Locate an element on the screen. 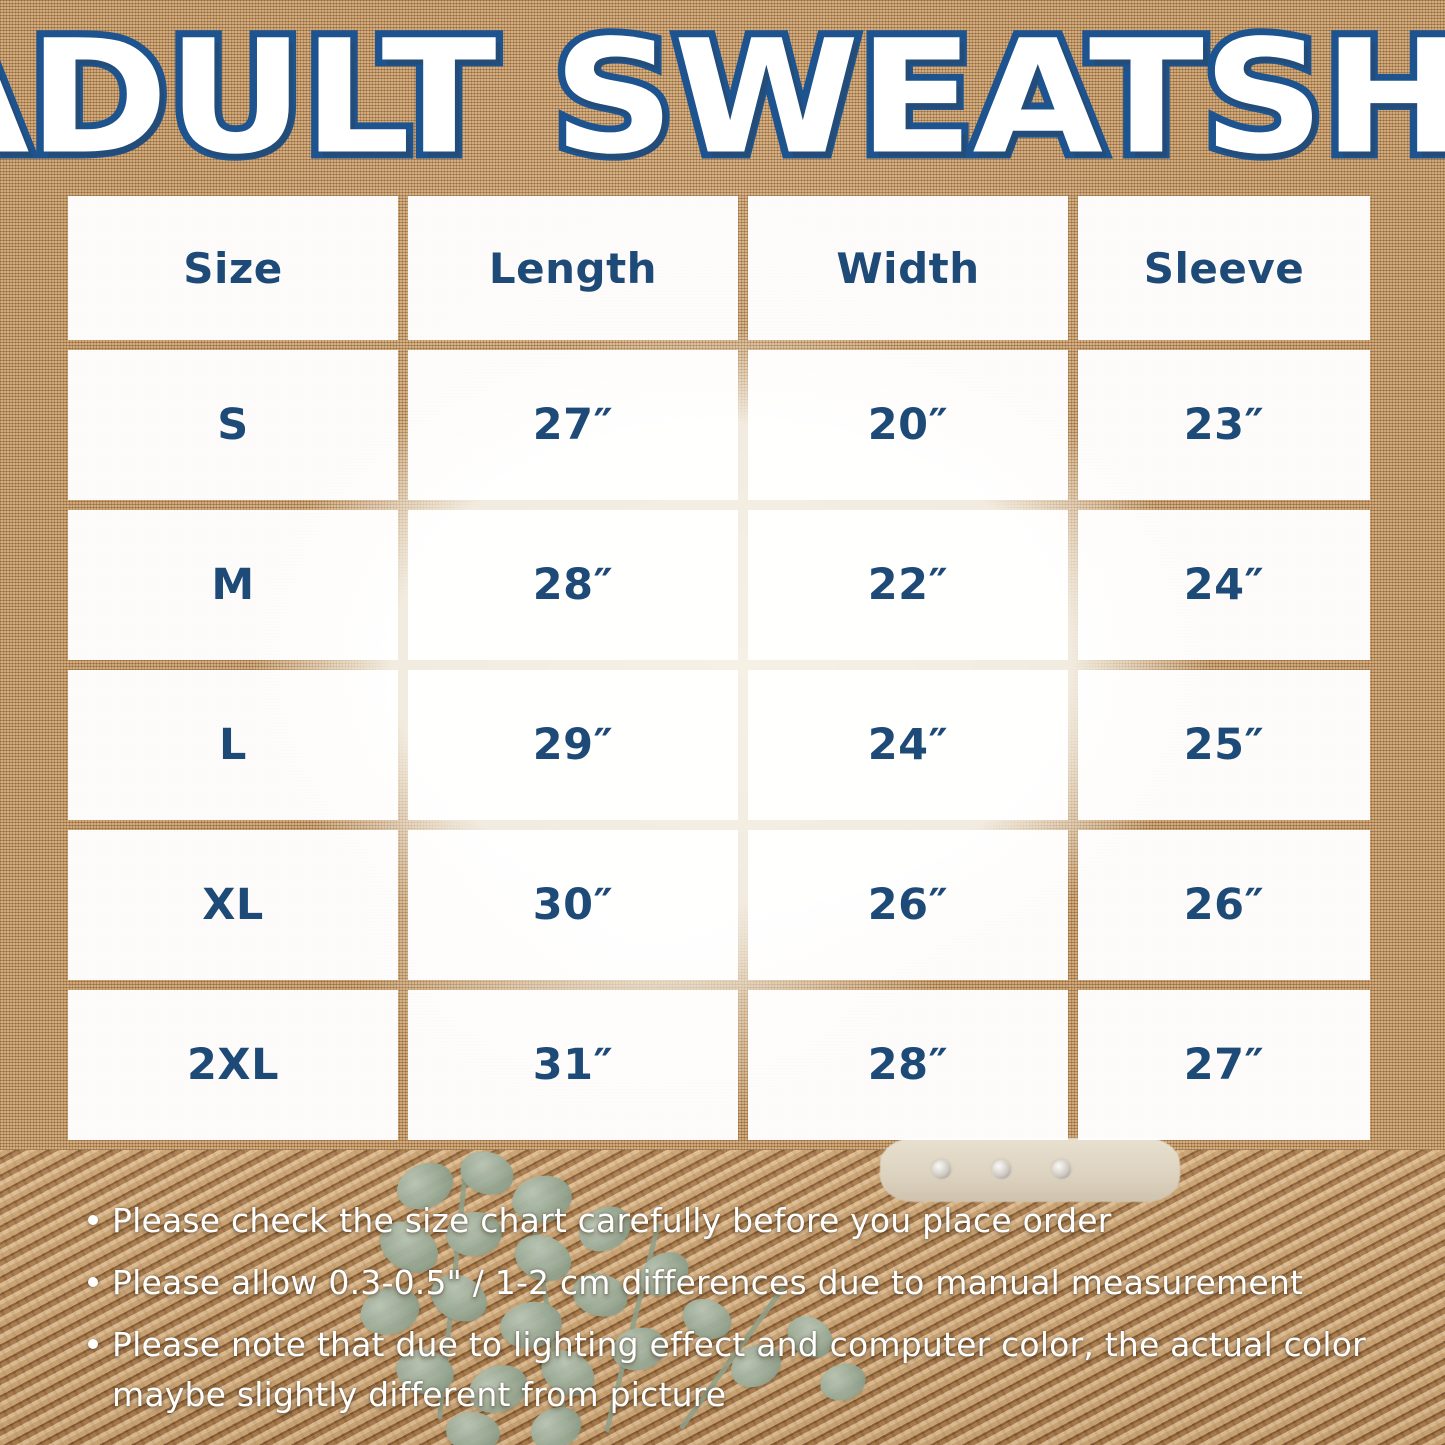  cell-sleeve: 27″ is located at coordinates (1224, 1065).